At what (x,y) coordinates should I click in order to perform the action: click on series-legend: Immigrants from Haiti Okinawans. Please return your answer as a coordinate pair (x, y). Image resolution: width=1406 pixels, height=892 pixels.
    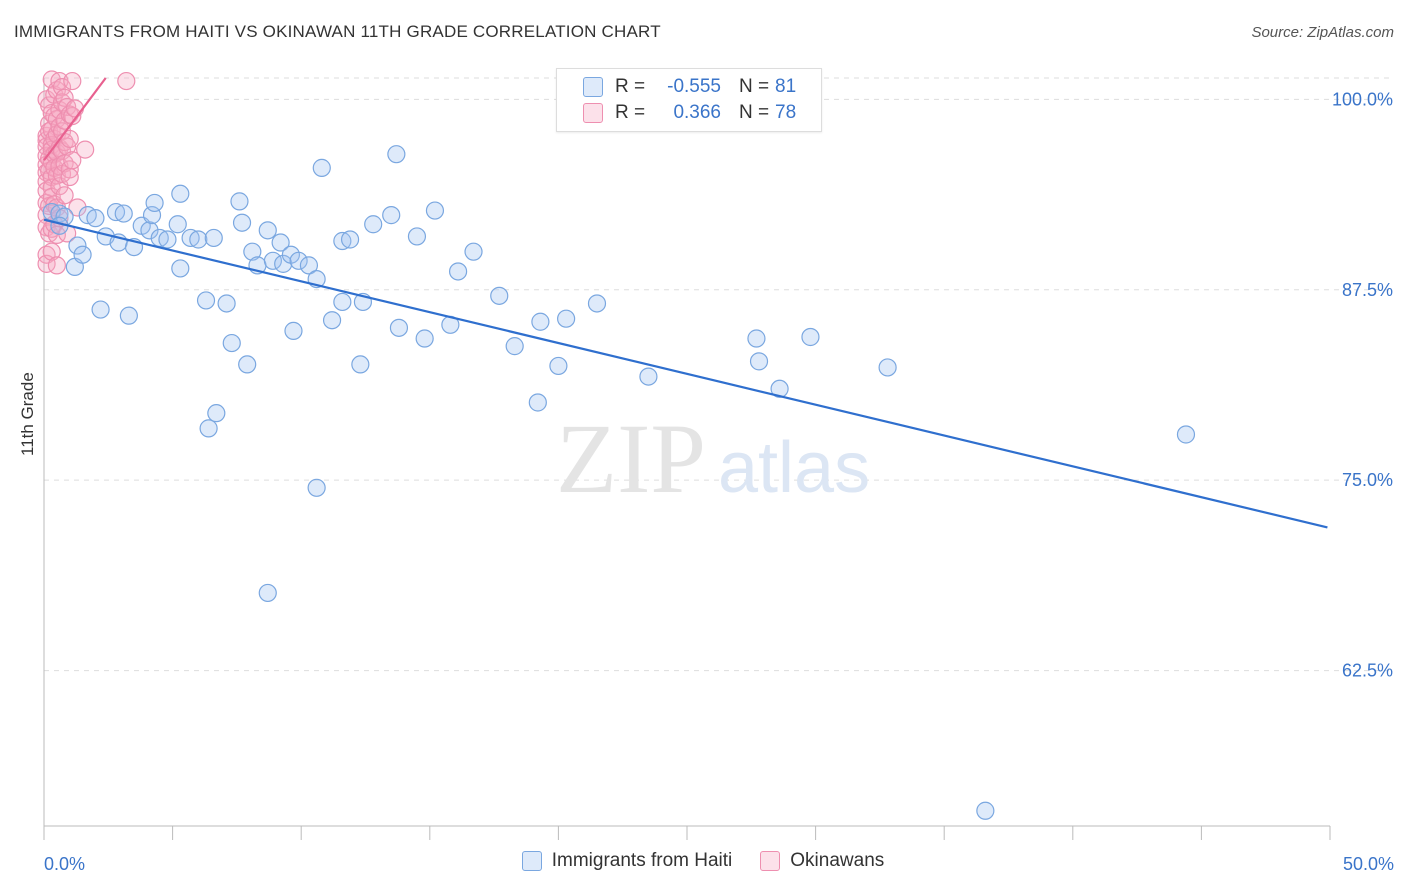
    Looking at the image, I should click on (703, 861).